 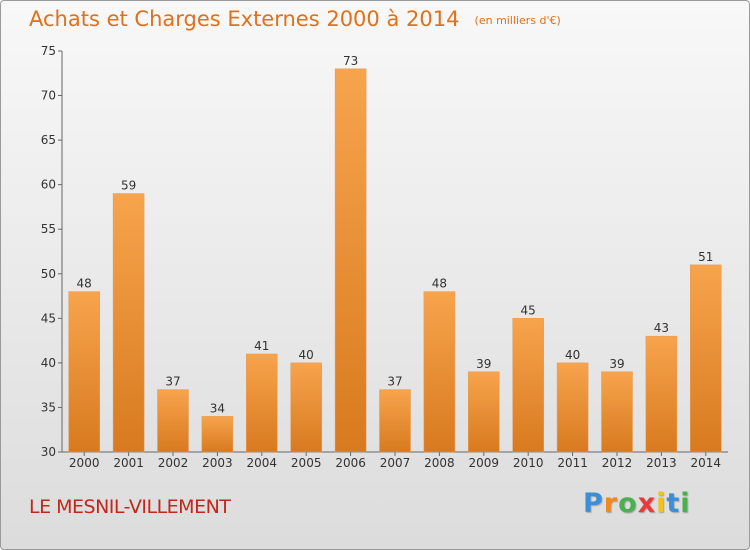 What do you see at coordinates (48, 318) in the screenshot?
I see `y-tick-label: 45` at bounding box center [48, 318].